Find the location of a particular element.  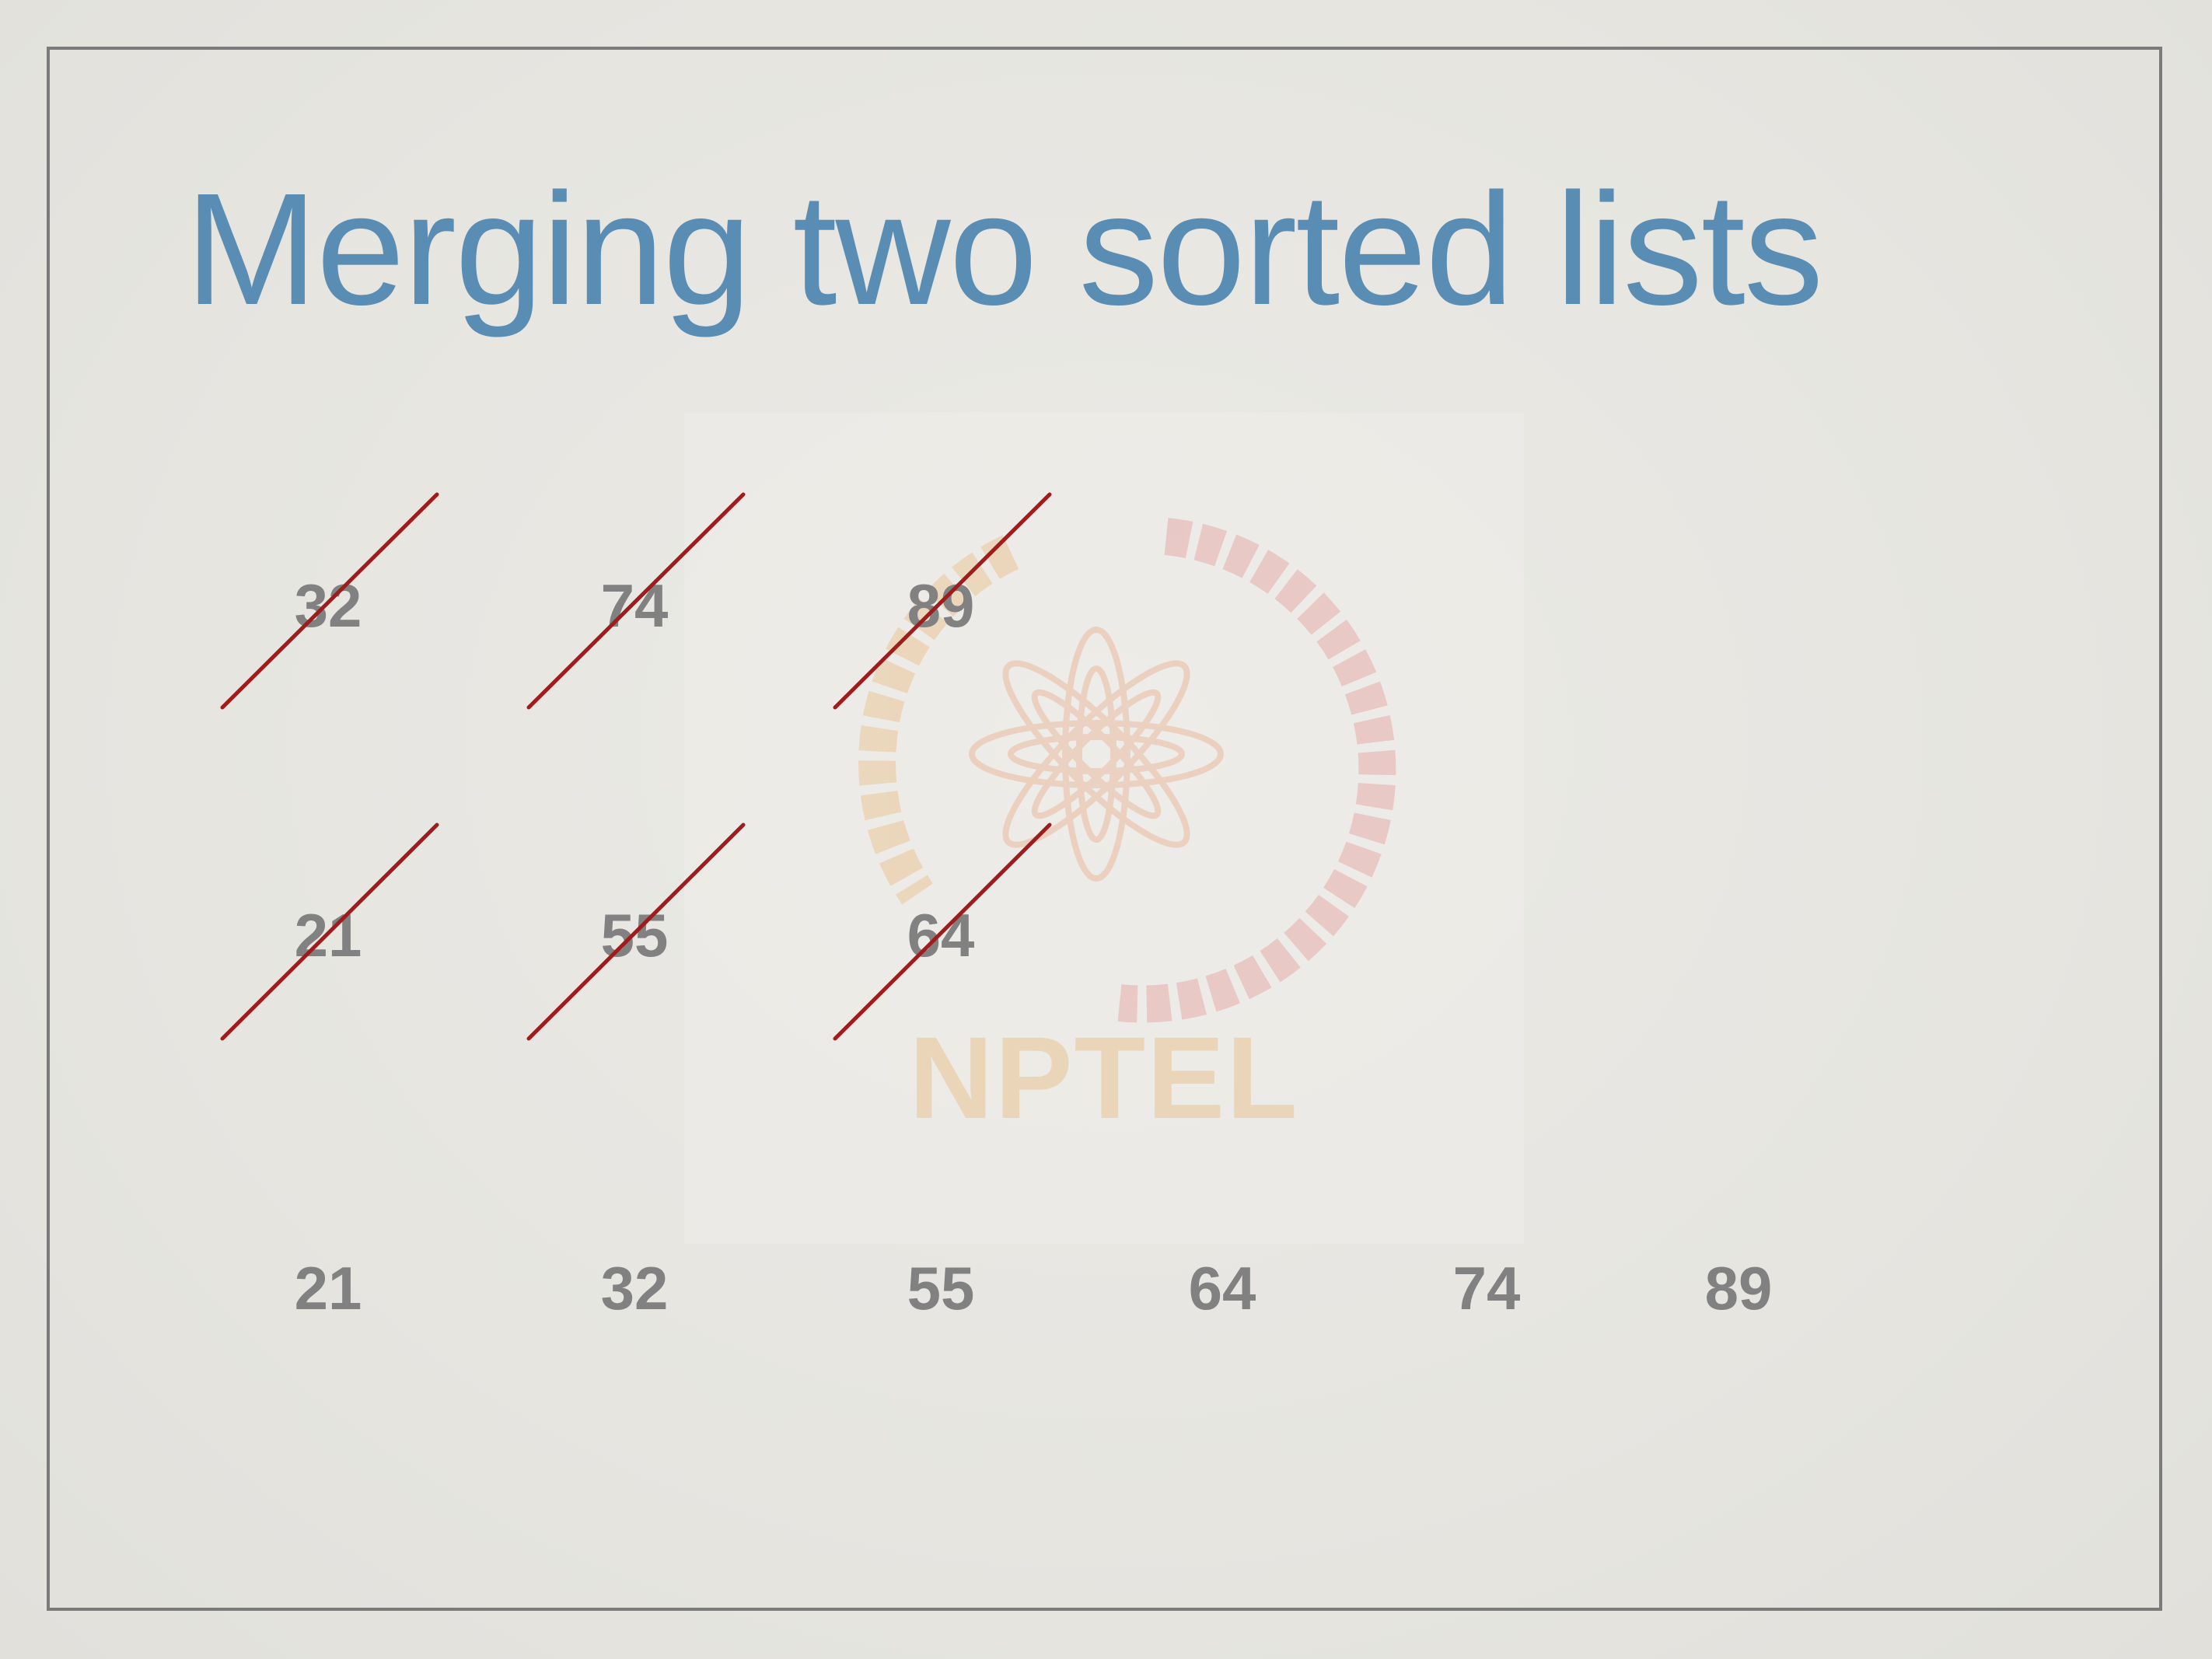

list-b-item: 64 is located at coordinates (941, 935).